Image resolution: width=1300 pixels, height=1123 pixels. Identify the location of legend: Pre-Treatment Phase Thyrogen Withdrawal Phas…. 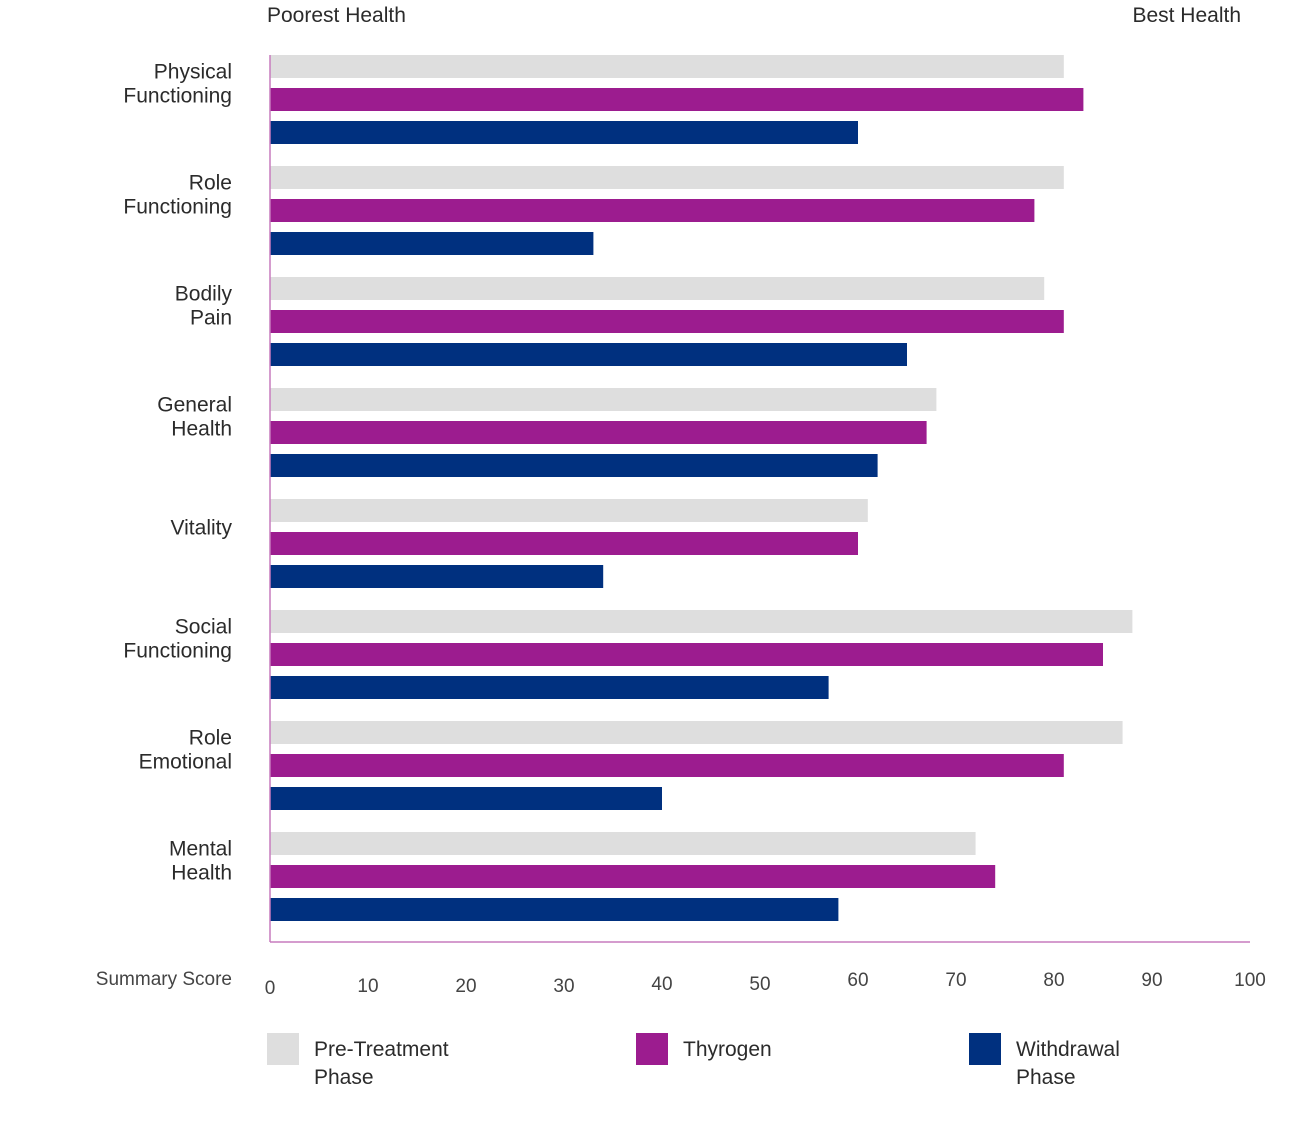
(693, 1061).